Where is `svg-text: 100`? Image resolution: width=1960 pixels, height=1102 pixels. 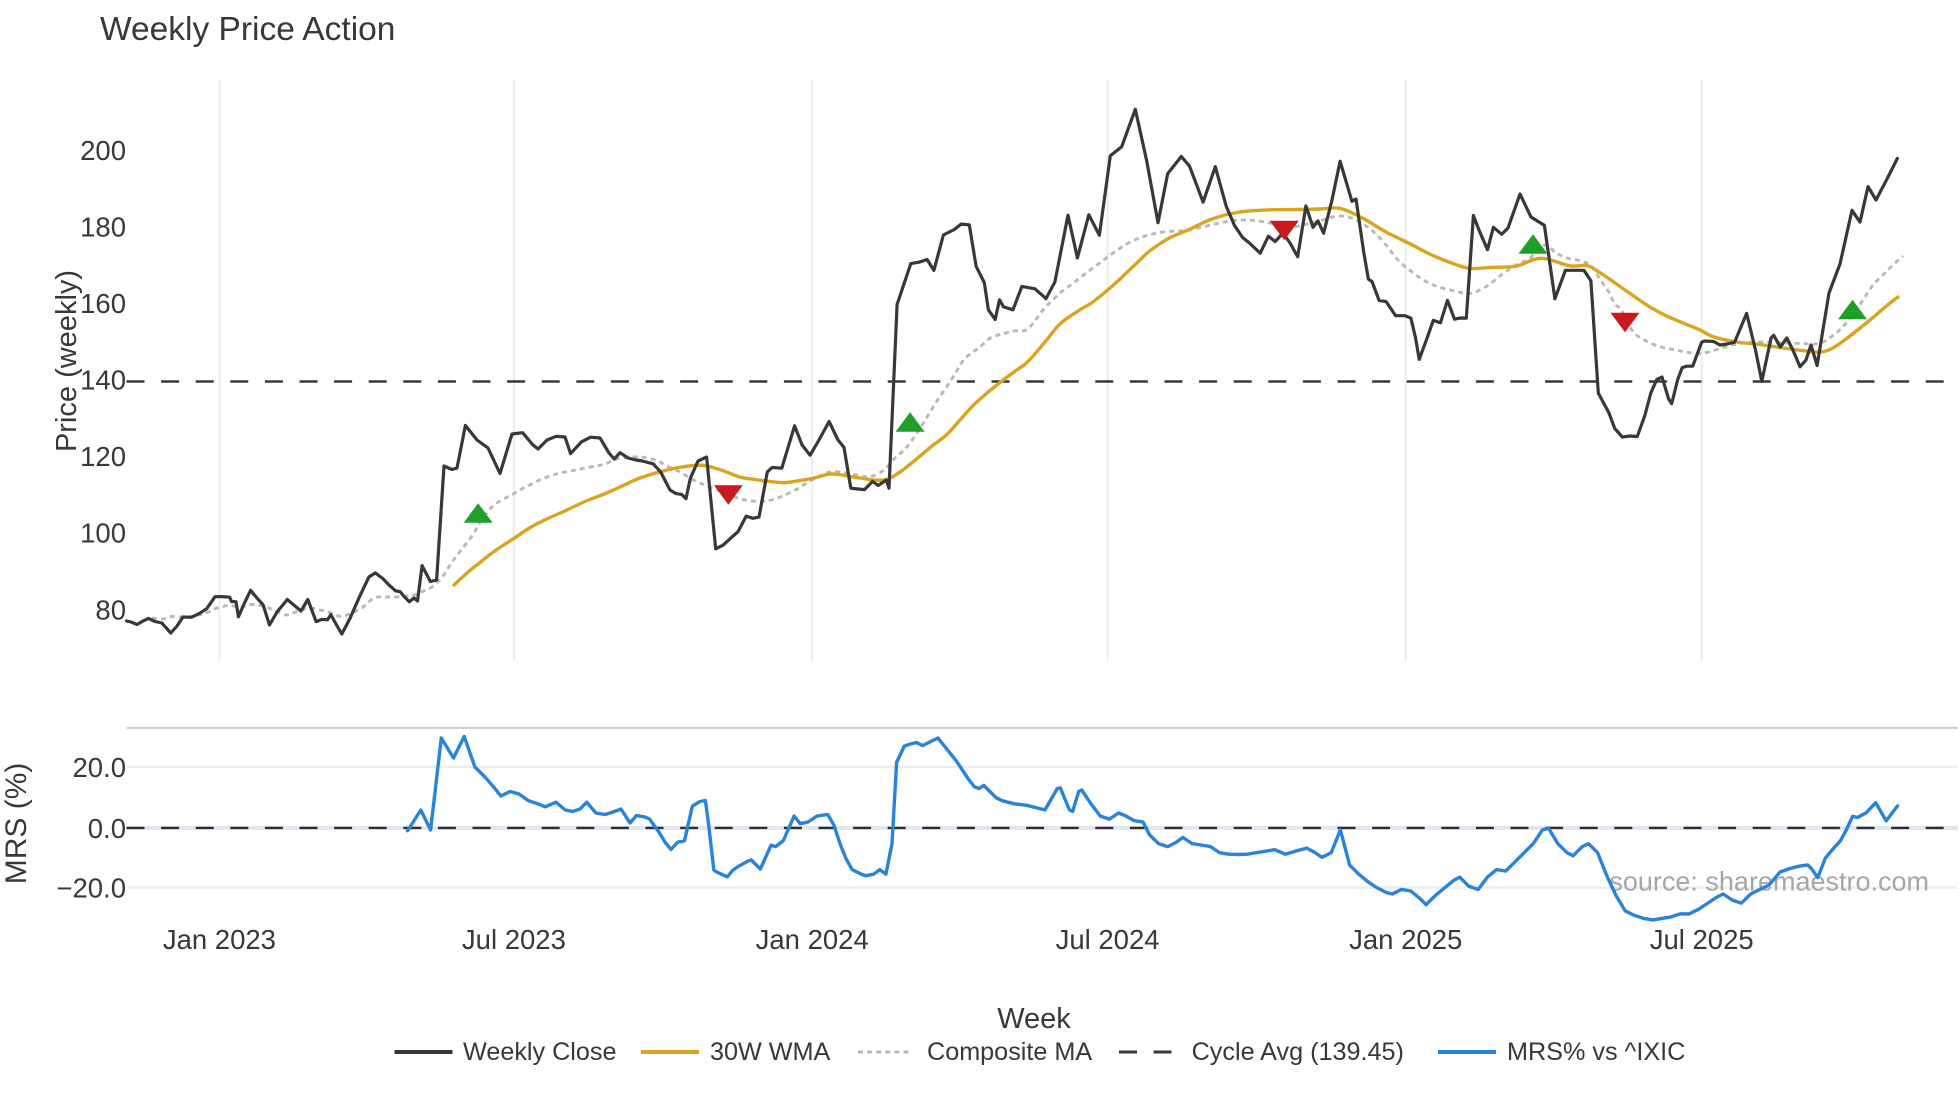 svg-text: 100 is located at coordinates (103, 533).